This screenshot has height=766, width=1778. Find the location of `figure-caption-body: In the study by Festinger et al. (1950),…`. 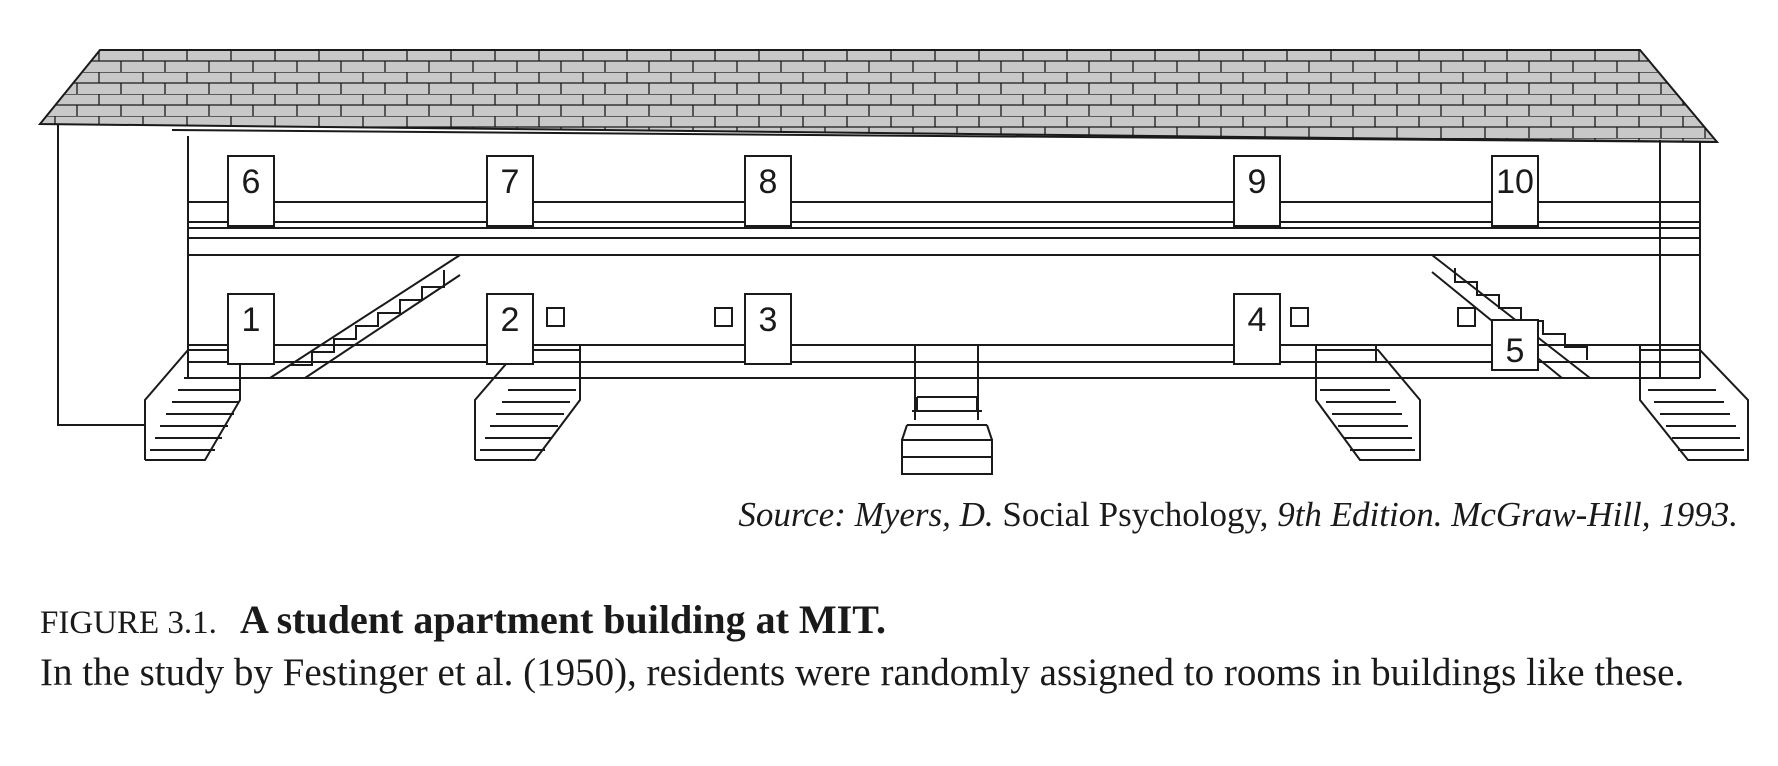

figure-caption-body: In the study by Festinger et al. (1950),… is located at coordinates (862, 672).